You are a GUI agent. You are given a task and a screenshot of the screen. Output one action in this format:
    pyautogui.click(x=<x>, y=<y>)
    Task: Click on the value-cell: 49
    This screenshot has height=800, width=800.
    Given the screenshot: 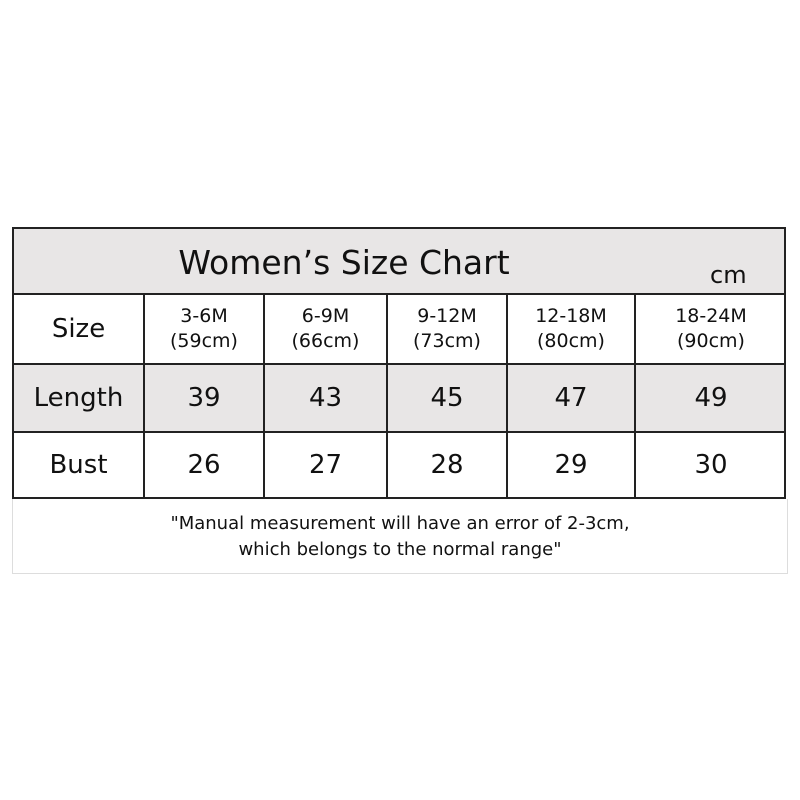 What is the action you would take?
    pyautogui.click(x=710, y=398)
    